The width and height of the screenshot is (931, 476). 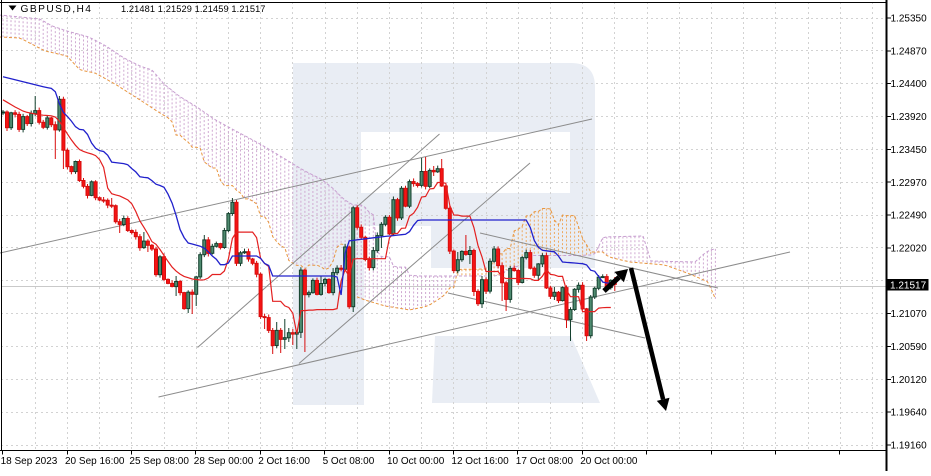 What do you see at coordinates (909, 51) in the screenshot?
I see `svg-text: 1.24870` at bounding box center [909, 51].